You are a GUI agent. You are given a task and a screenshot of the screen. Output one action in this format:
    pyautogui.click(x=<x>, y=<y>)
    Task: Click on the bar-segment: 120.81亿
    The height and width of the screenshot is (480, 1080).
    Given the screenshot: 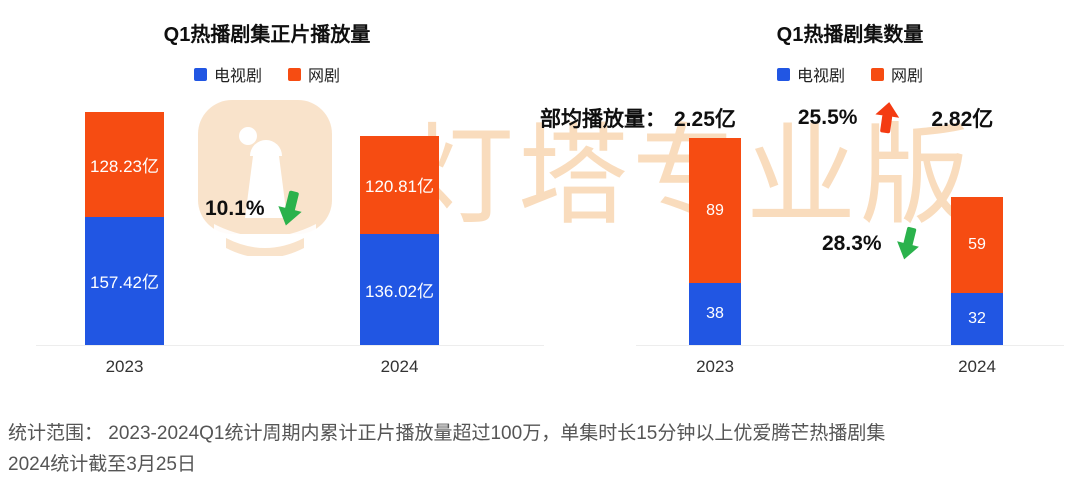 What is the action you would take?
    pyautogui.click(x=399, y=185)
    